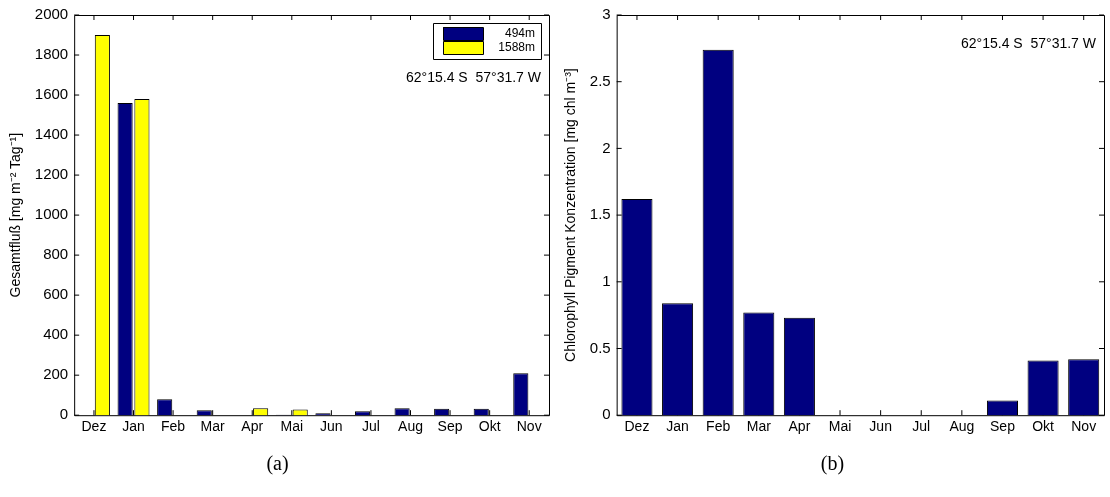 Image resolution: width=1110 pixels, height=497 pixels. Describe the element at coordinates (516, 47) in the screenshot. I see `legend-label: 1588m` at that location.